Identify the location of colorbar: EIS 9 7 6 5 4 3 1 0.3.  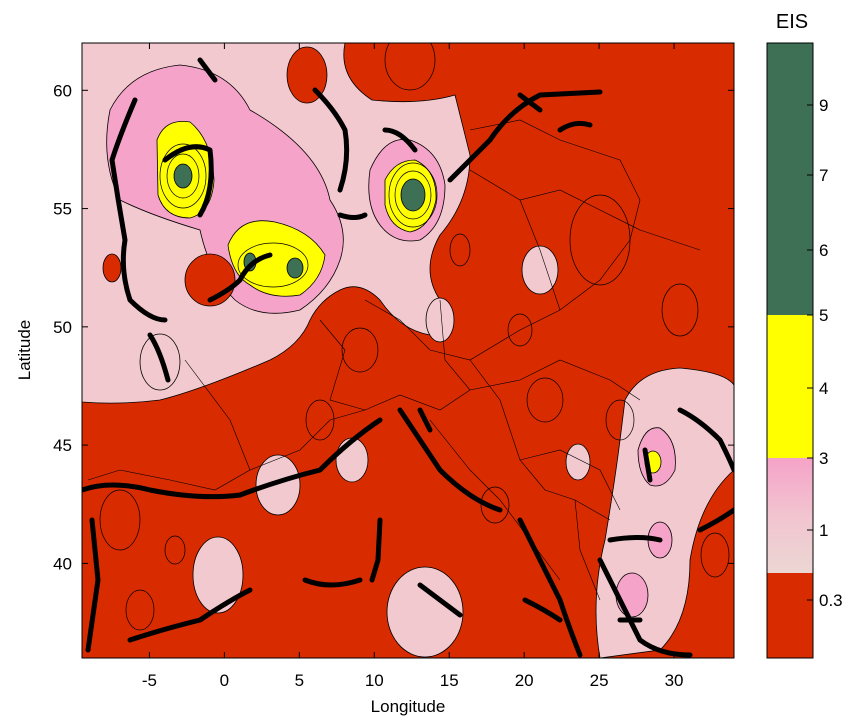
(804, 335).